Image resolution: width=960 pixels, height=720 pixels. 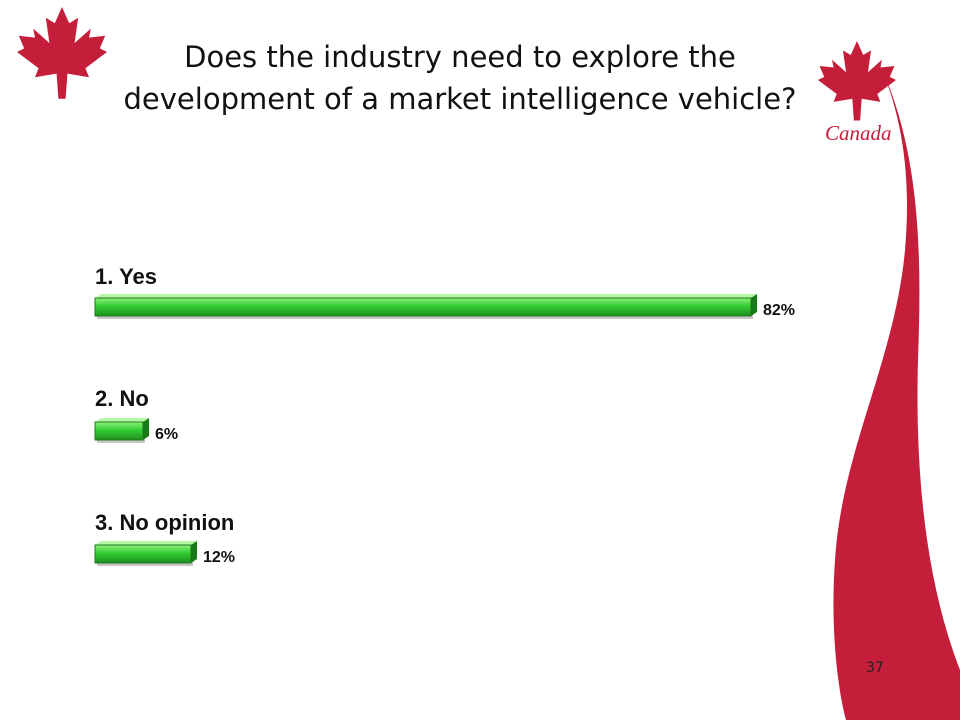 I want to click on value-label: 82%, so click(x=779, y=310).